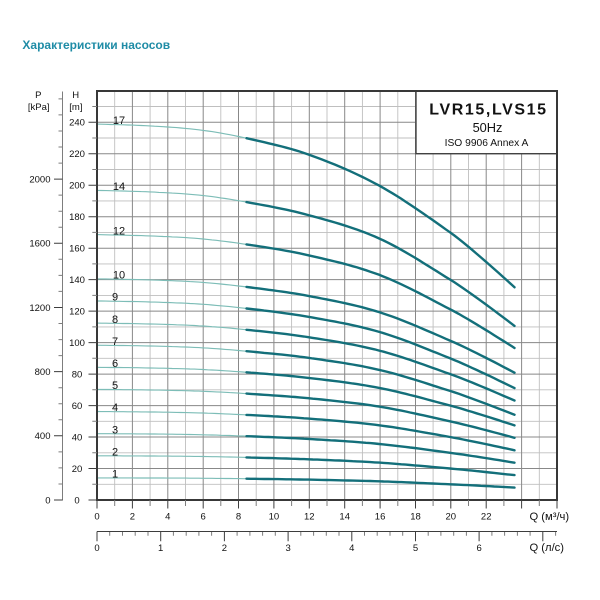  I want to click on svg-text: 16, so click(380, 517).